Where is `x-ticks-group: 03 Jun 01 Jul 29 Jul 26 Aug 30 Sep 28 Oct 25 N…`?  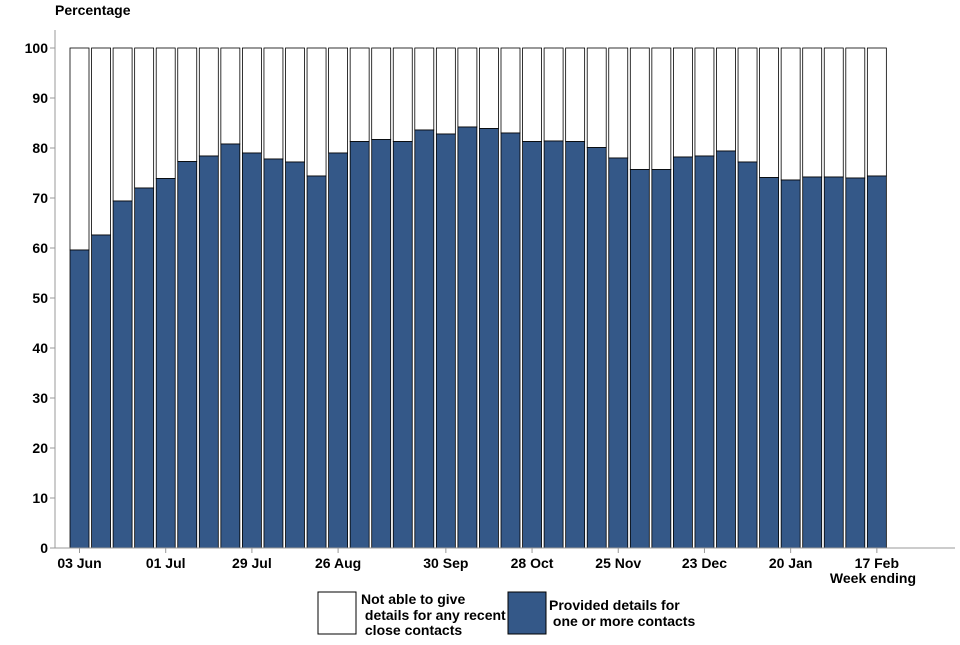 x-ticks-group: 03 Jun 01 Jul 29 Jul 26 Aug 30 Sep 28 Oct 25 N… is located at coordinates (478, 559).